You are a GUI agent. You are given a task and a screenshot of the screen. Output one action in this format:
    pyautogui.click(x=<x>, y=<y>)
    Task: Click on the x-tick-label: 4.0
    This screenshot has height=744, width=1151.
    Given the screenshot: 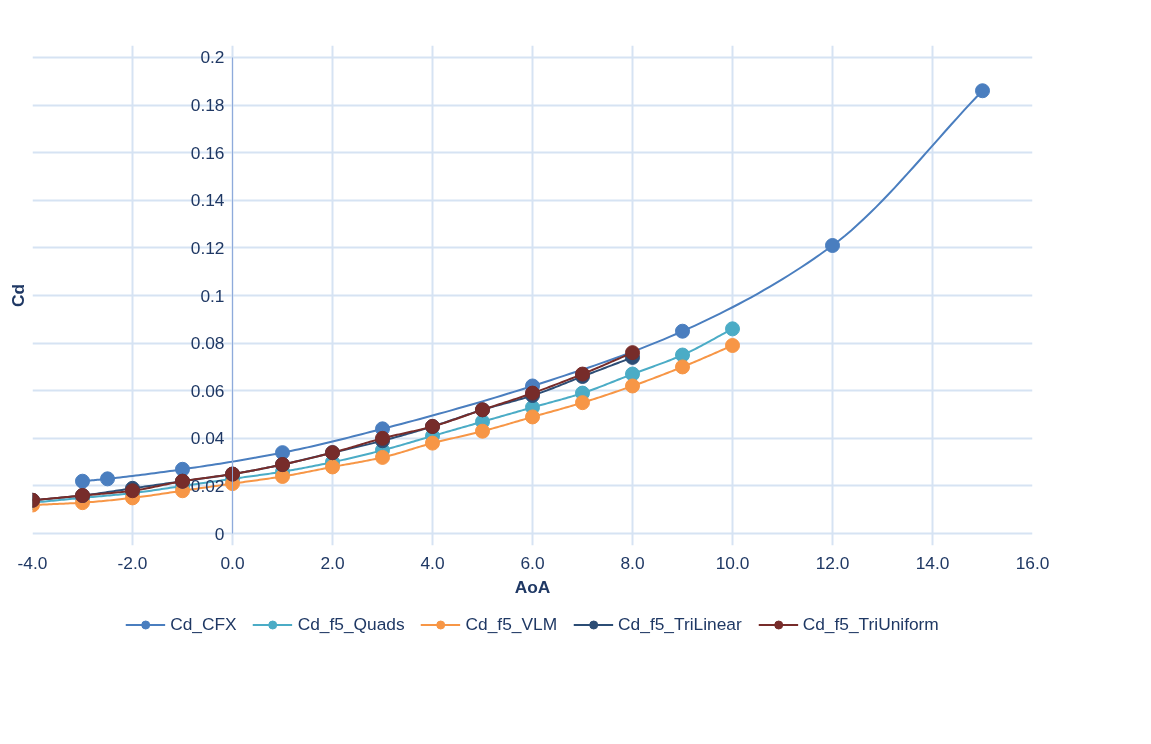 What is the action you would take?
    pyautogui.click(x=432, y=562)
    